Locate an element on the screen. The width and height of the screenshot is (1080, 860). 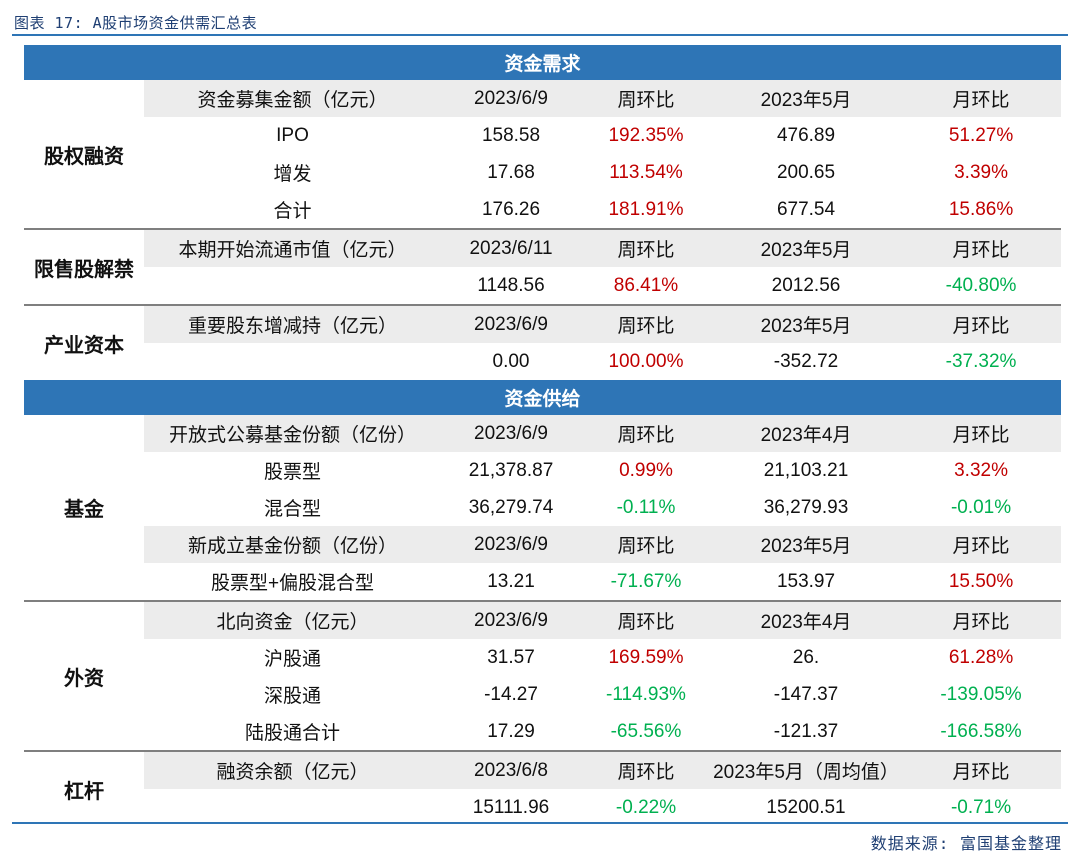
wow-cell: 169.59% is located at coordinates (646, 657).